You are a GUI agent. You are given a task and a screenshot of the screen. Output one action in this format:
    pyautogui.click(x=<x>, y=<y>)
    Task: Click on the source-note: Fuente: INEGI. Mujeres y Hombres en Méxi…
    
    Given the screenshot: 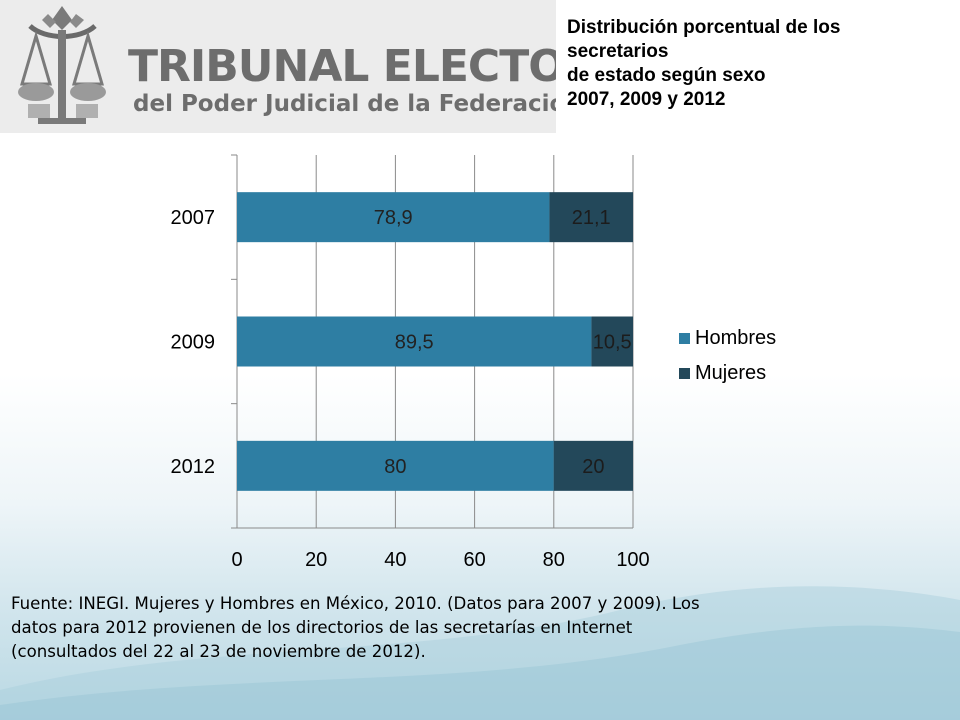 What is the action you would take?
    pyautogui.click(x=355, y=627)
    